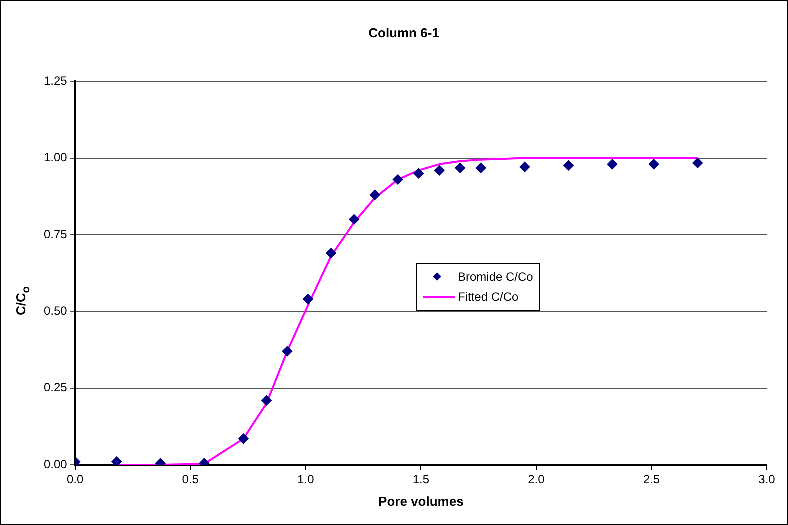 This screenshot has height=525, width=788. What do you see at coordinates (306, 479) in the screenshot?
I see `x-tick-label: 1.0` at bounding box center [306, 479].